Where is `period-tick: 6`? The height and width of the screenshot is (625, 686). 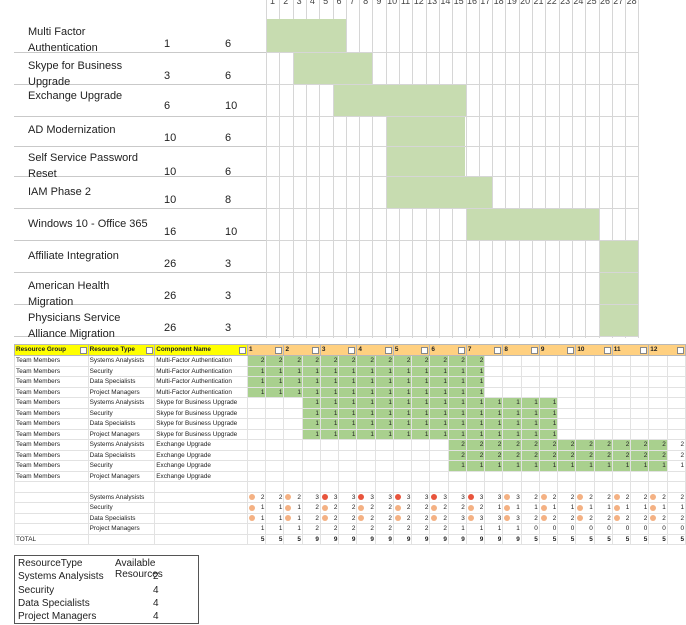 period-tick: 6 is located at coordinates (339, 3).